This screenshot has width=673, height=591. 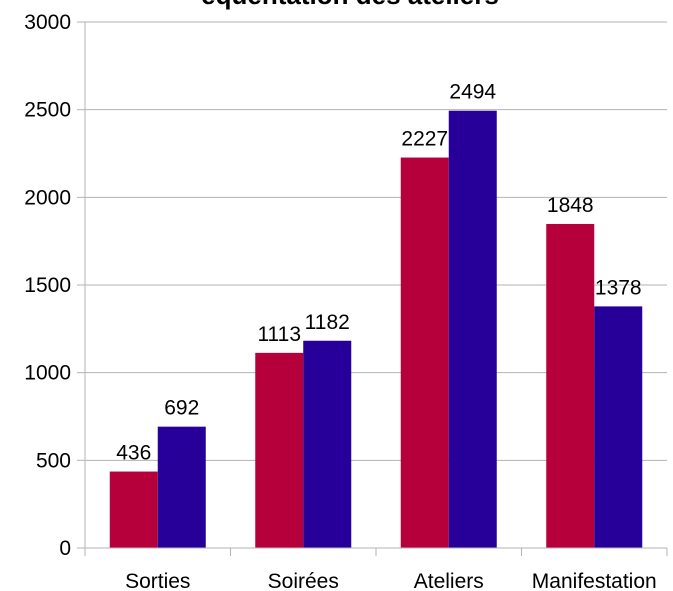 What do you see at coordinates (47, 197) in the screenshot?
I see `y-tick-label: 2000` at bounding box center [47, 197].